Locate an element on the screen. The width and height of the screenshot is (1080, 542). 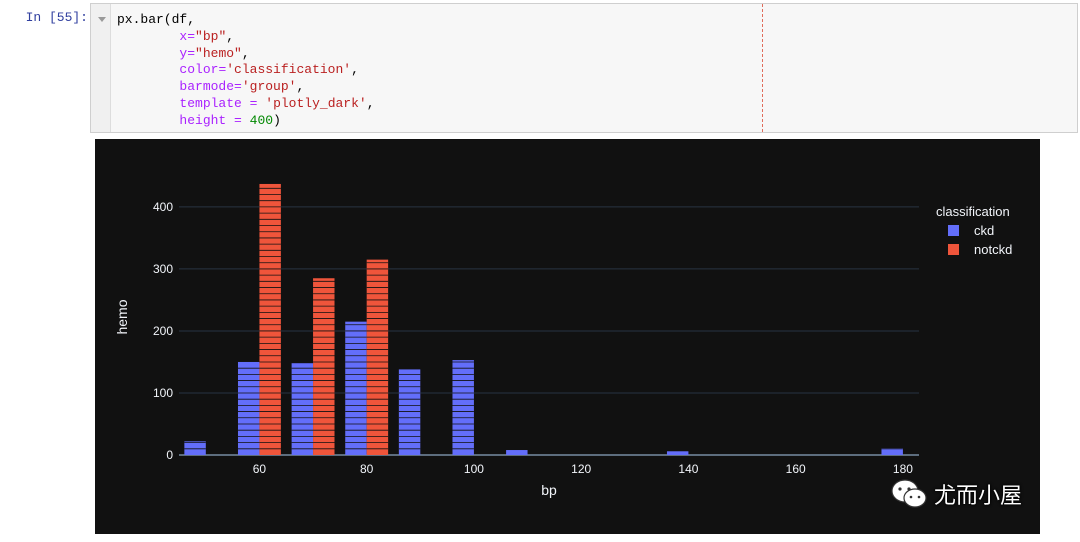
code-val-height: 400 is located at coordinates (261, 120).